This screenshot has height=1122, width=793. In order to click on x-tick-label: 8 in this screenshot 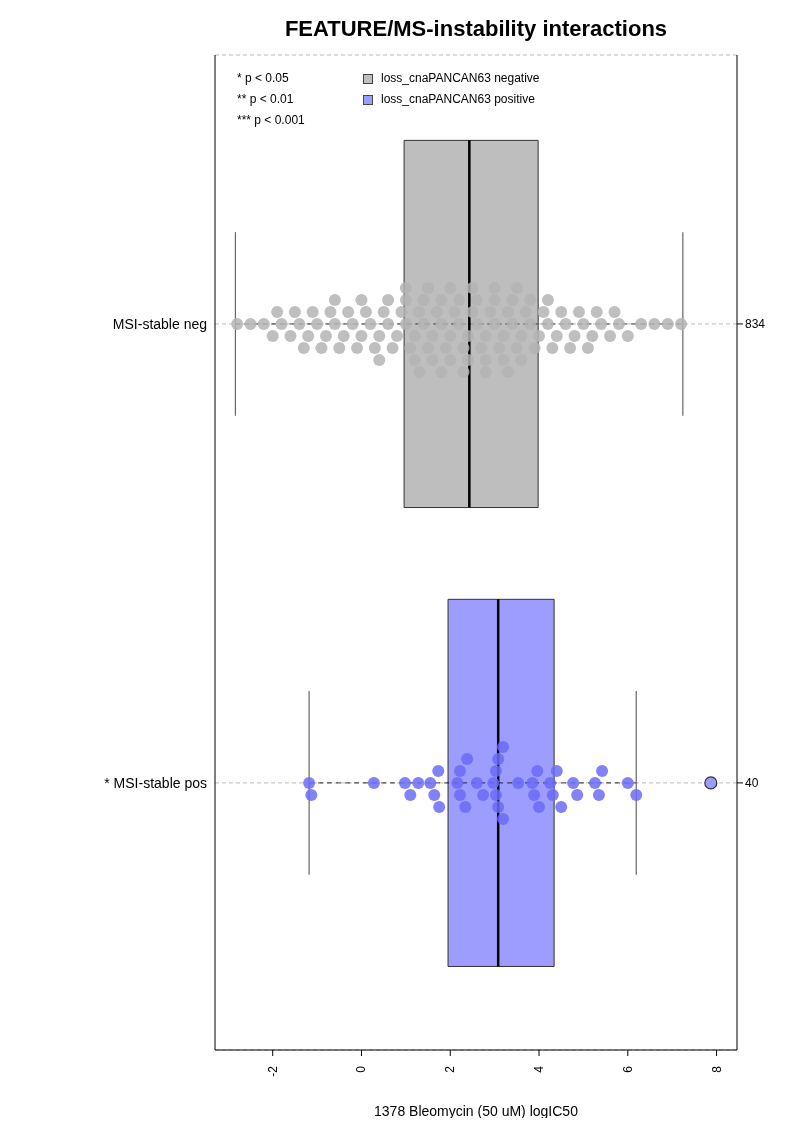, I will do `click(716, 1069)`.